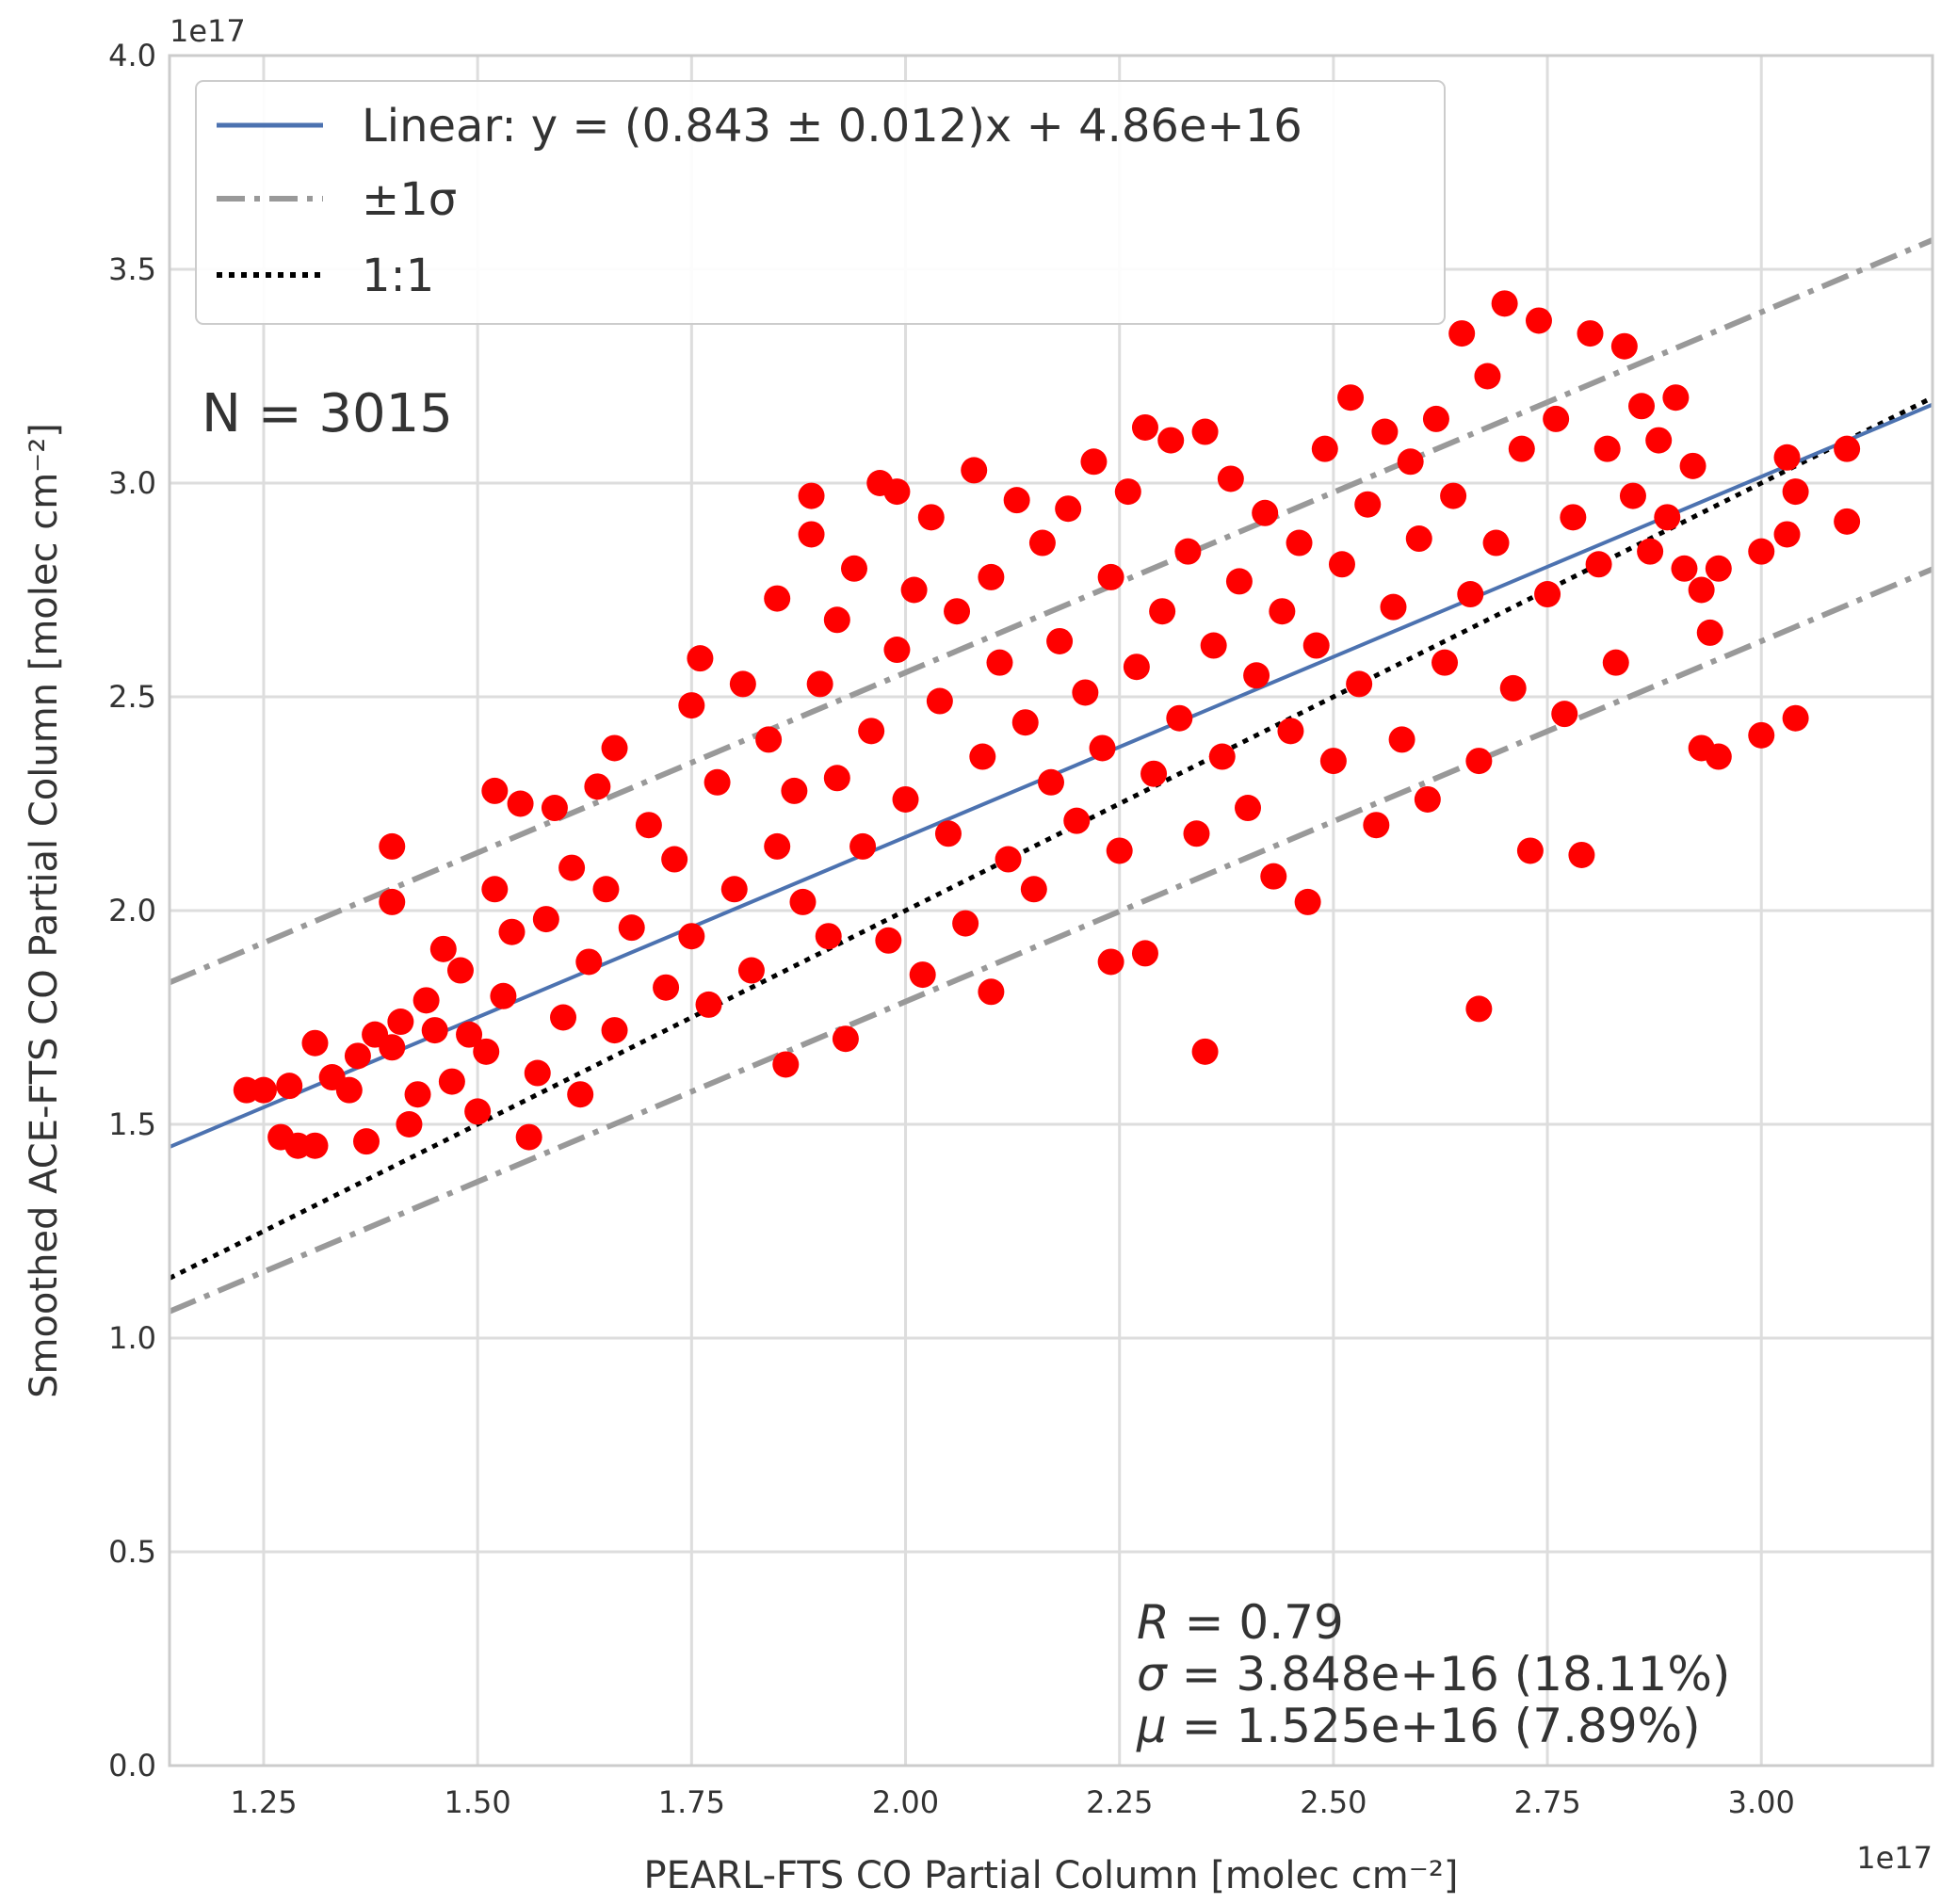 Image resolution: width=1941 pixels, height=1904 pixels. What do you see at coordinates (1240, 1622) in the screenshot?
I see `stat-r: R = 0.79` at bounding box center [1240, 1622].